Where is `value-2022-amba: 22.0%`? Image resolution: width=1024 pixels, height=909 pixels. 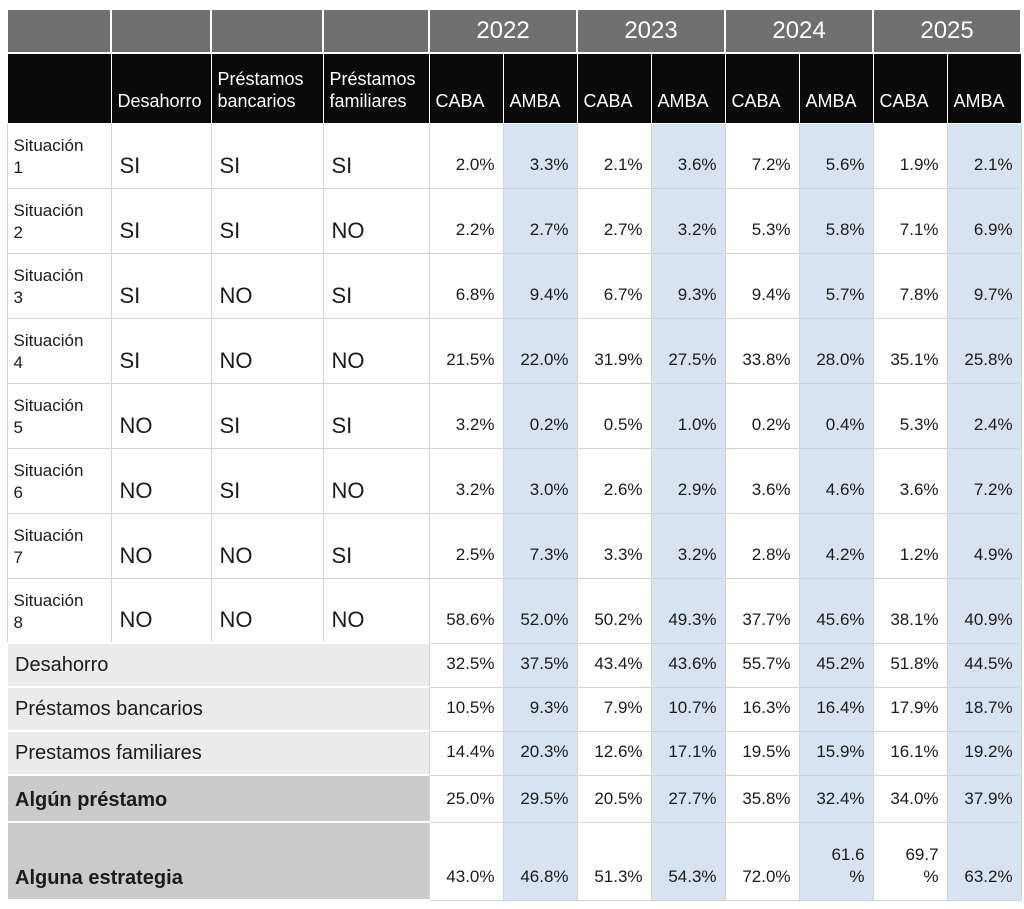 value-2022-amba: 22.0% is located at coordinates (540, 350).